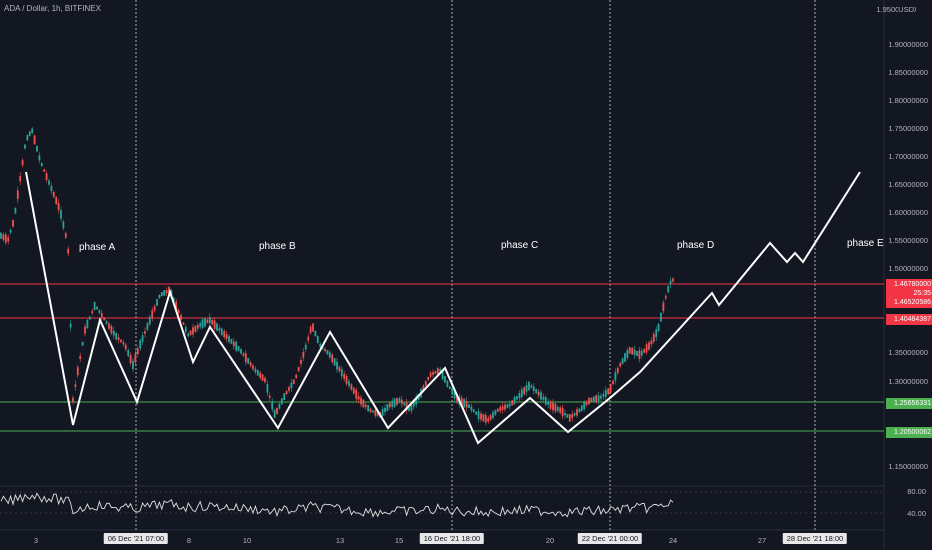 This screenshot has height=550, width=932. Describe the element at coordinates (337, 505) in the screenshot. I see `oscillator-line` at that location.